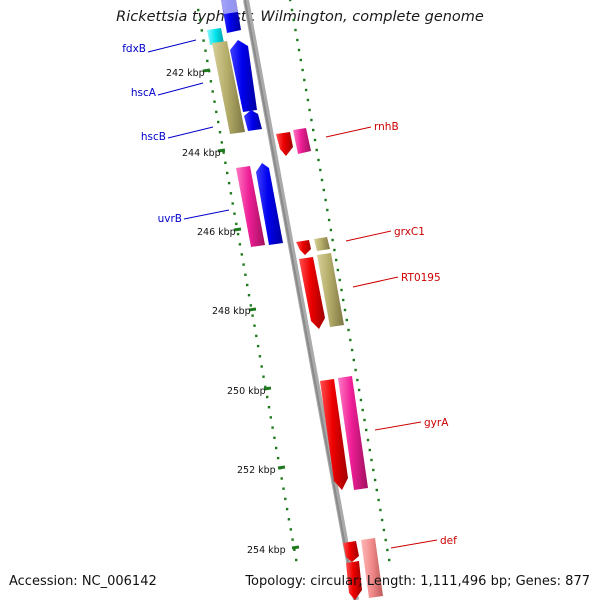 This screenshot has height=600, width=600. What do you see at coordinates (185, 73) in the screenshot?
I see `kbp-label-242: 242 kbp` at bounding box center [185, 73].